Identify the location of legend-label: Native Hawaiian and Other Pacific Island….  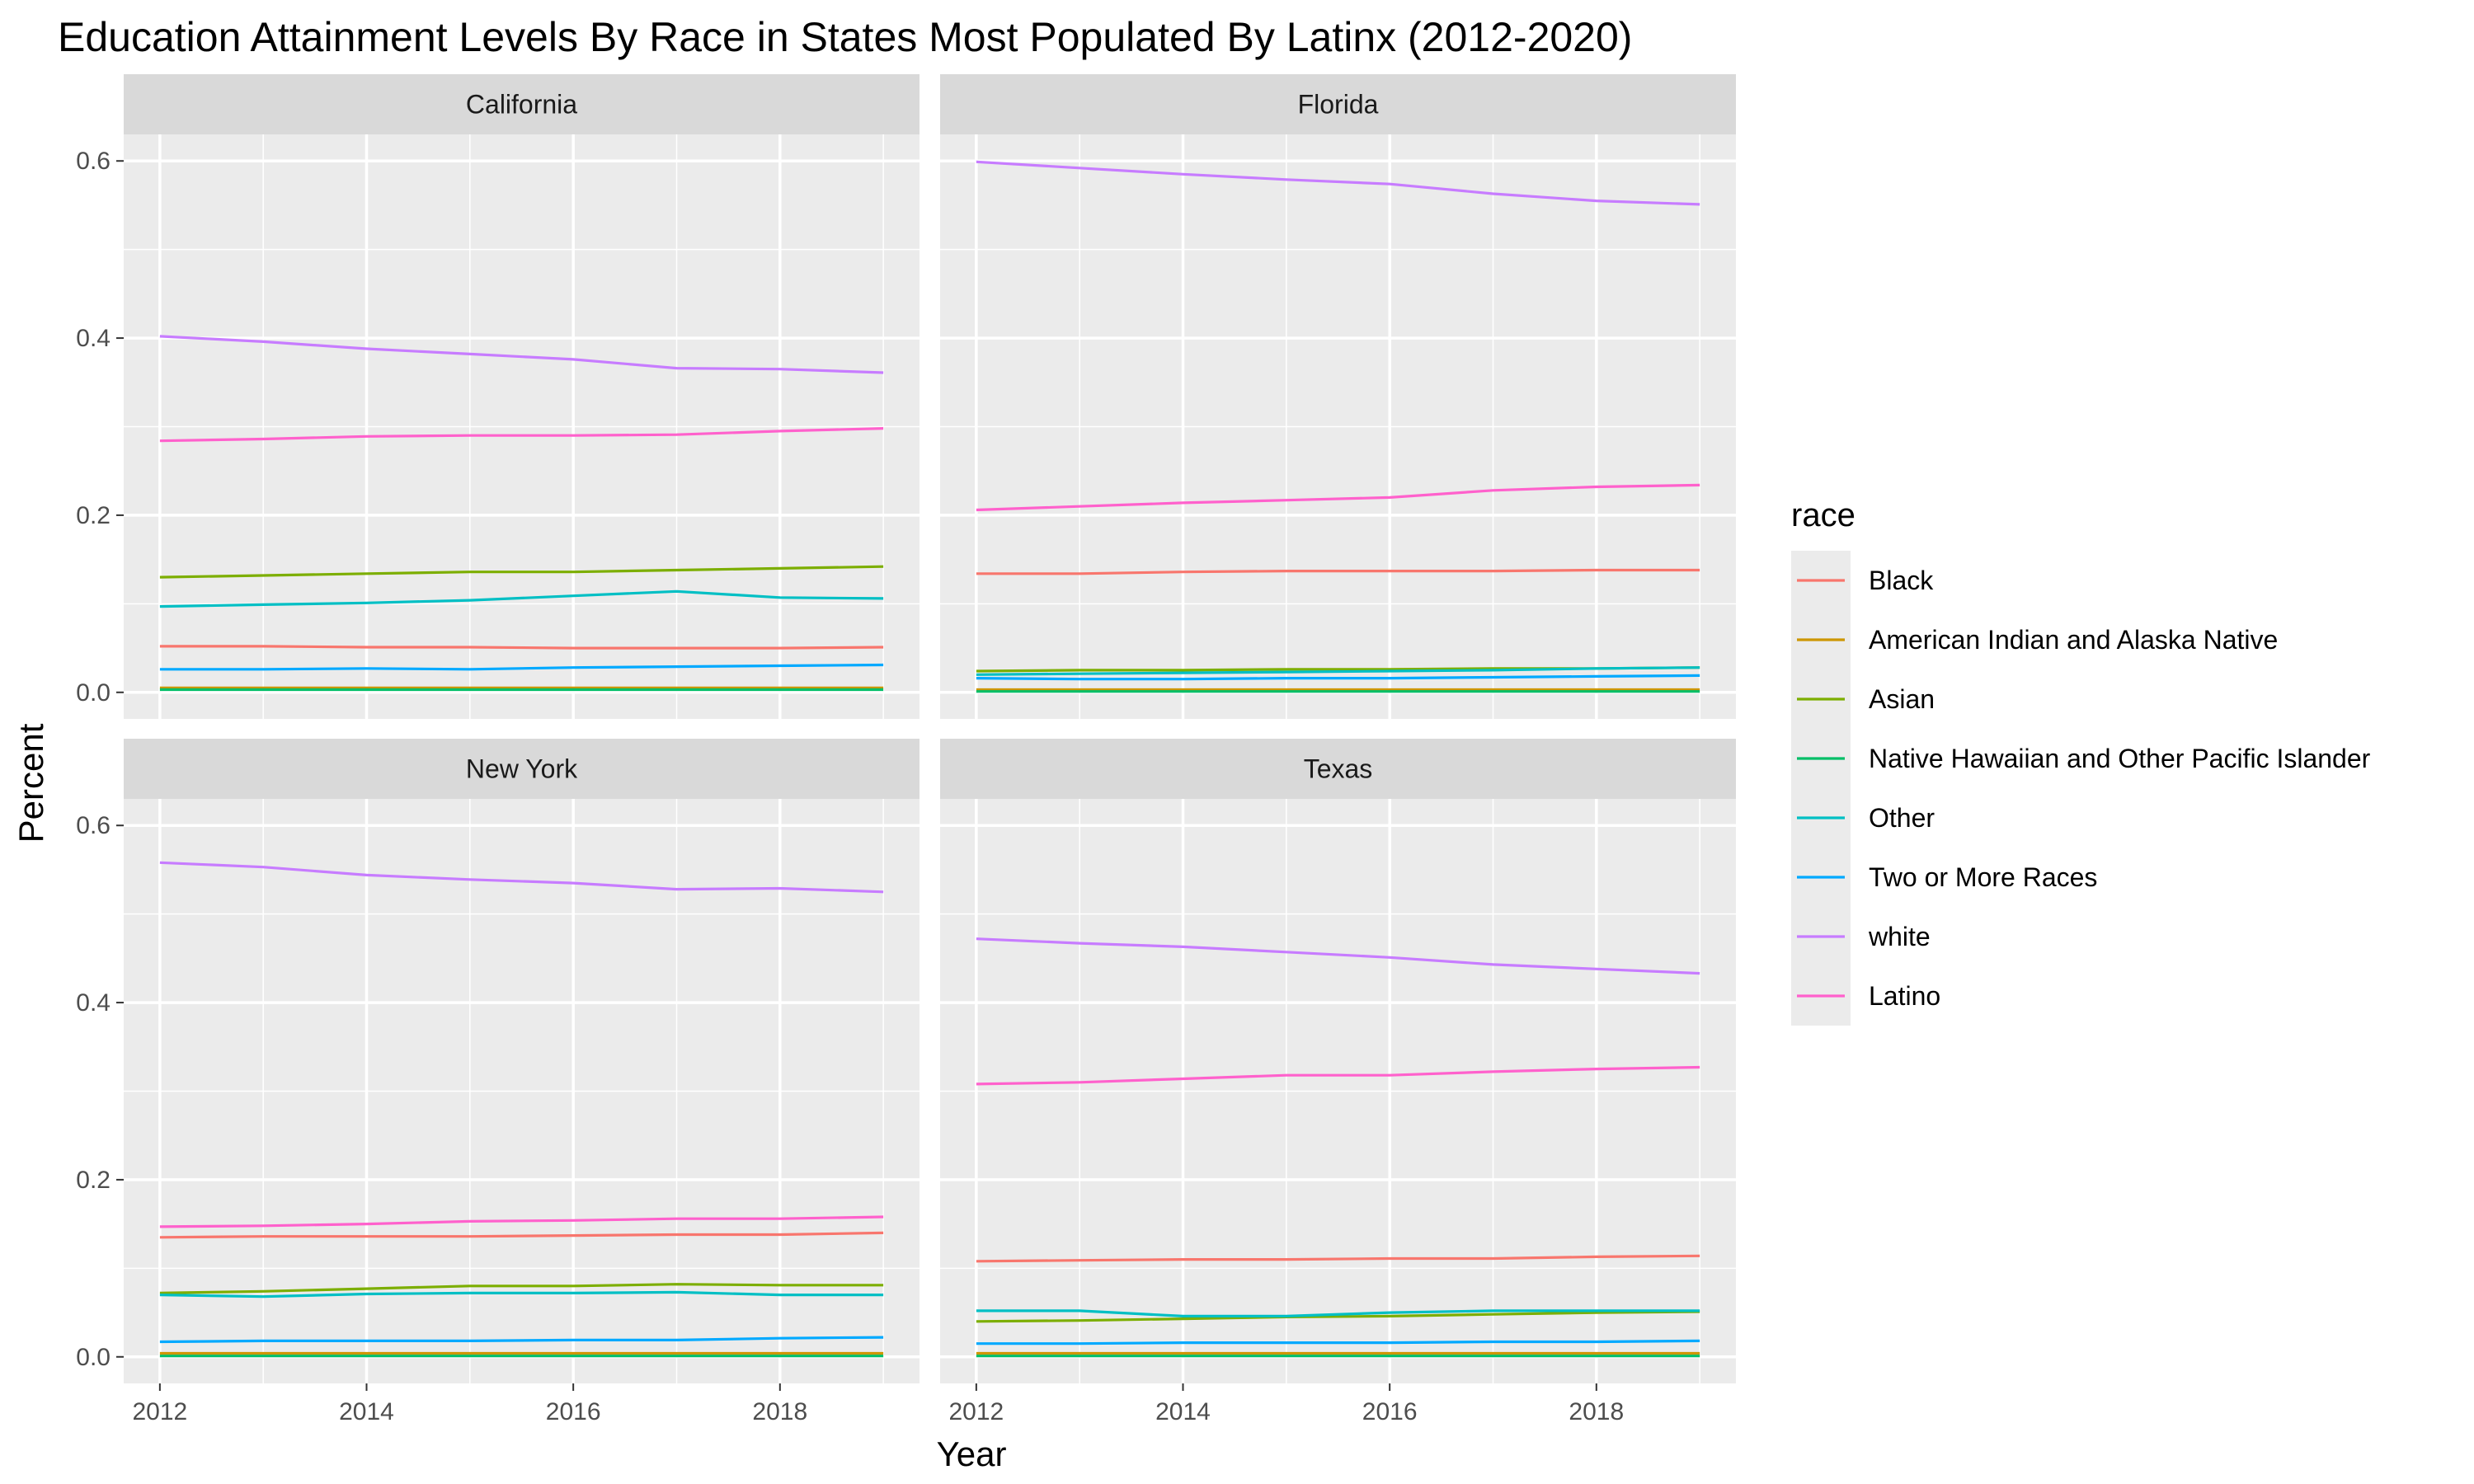
(2120, 758).